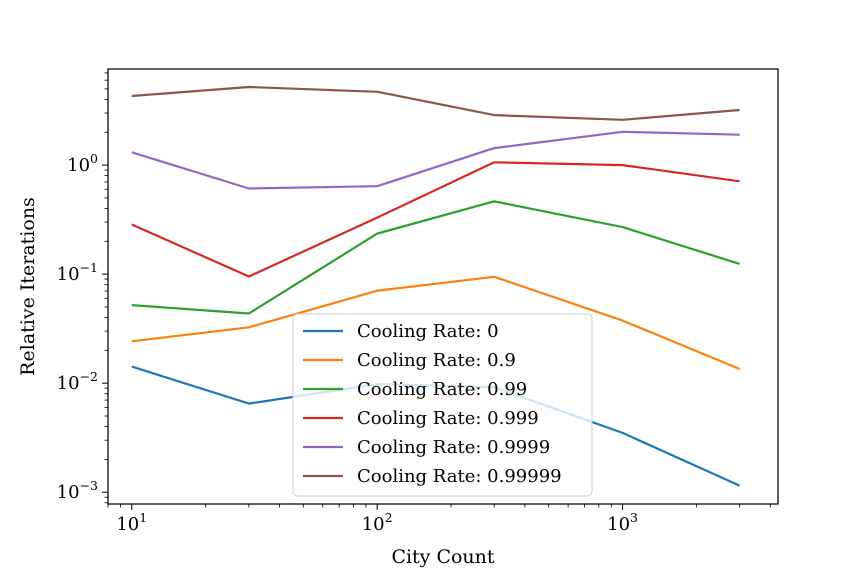 This screenshot has height=576, width=864. Describe the element at coordinates (448, 418) in the screenshot. I see `legend-label: Cooling Rate: 0.999` at that location.